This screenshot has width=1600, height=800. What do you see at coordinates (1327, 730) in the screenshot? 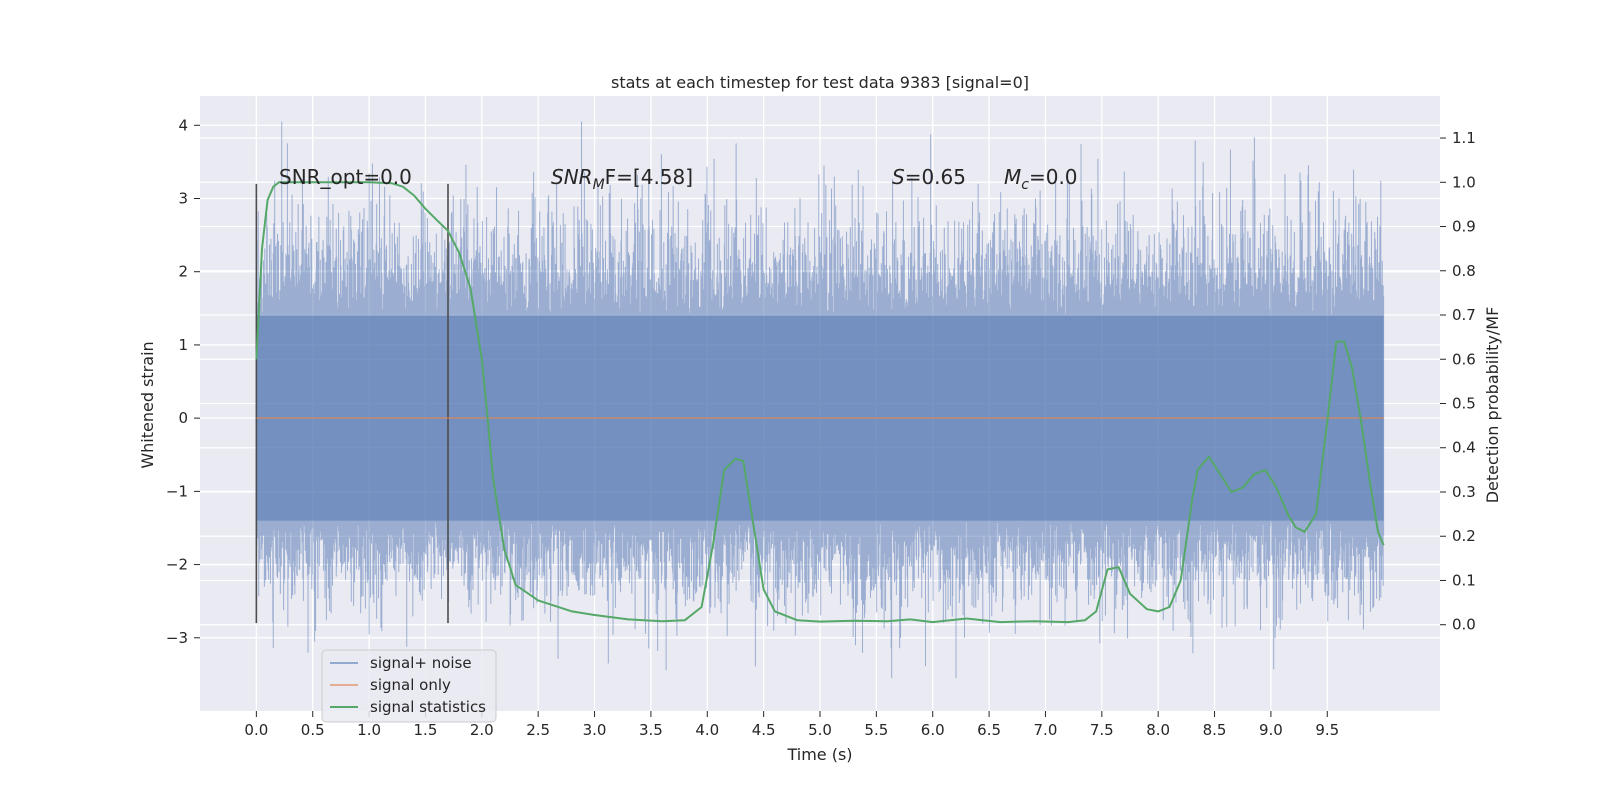
I see `x-tick-label: 9.5` at bounding box center [1327, 730].